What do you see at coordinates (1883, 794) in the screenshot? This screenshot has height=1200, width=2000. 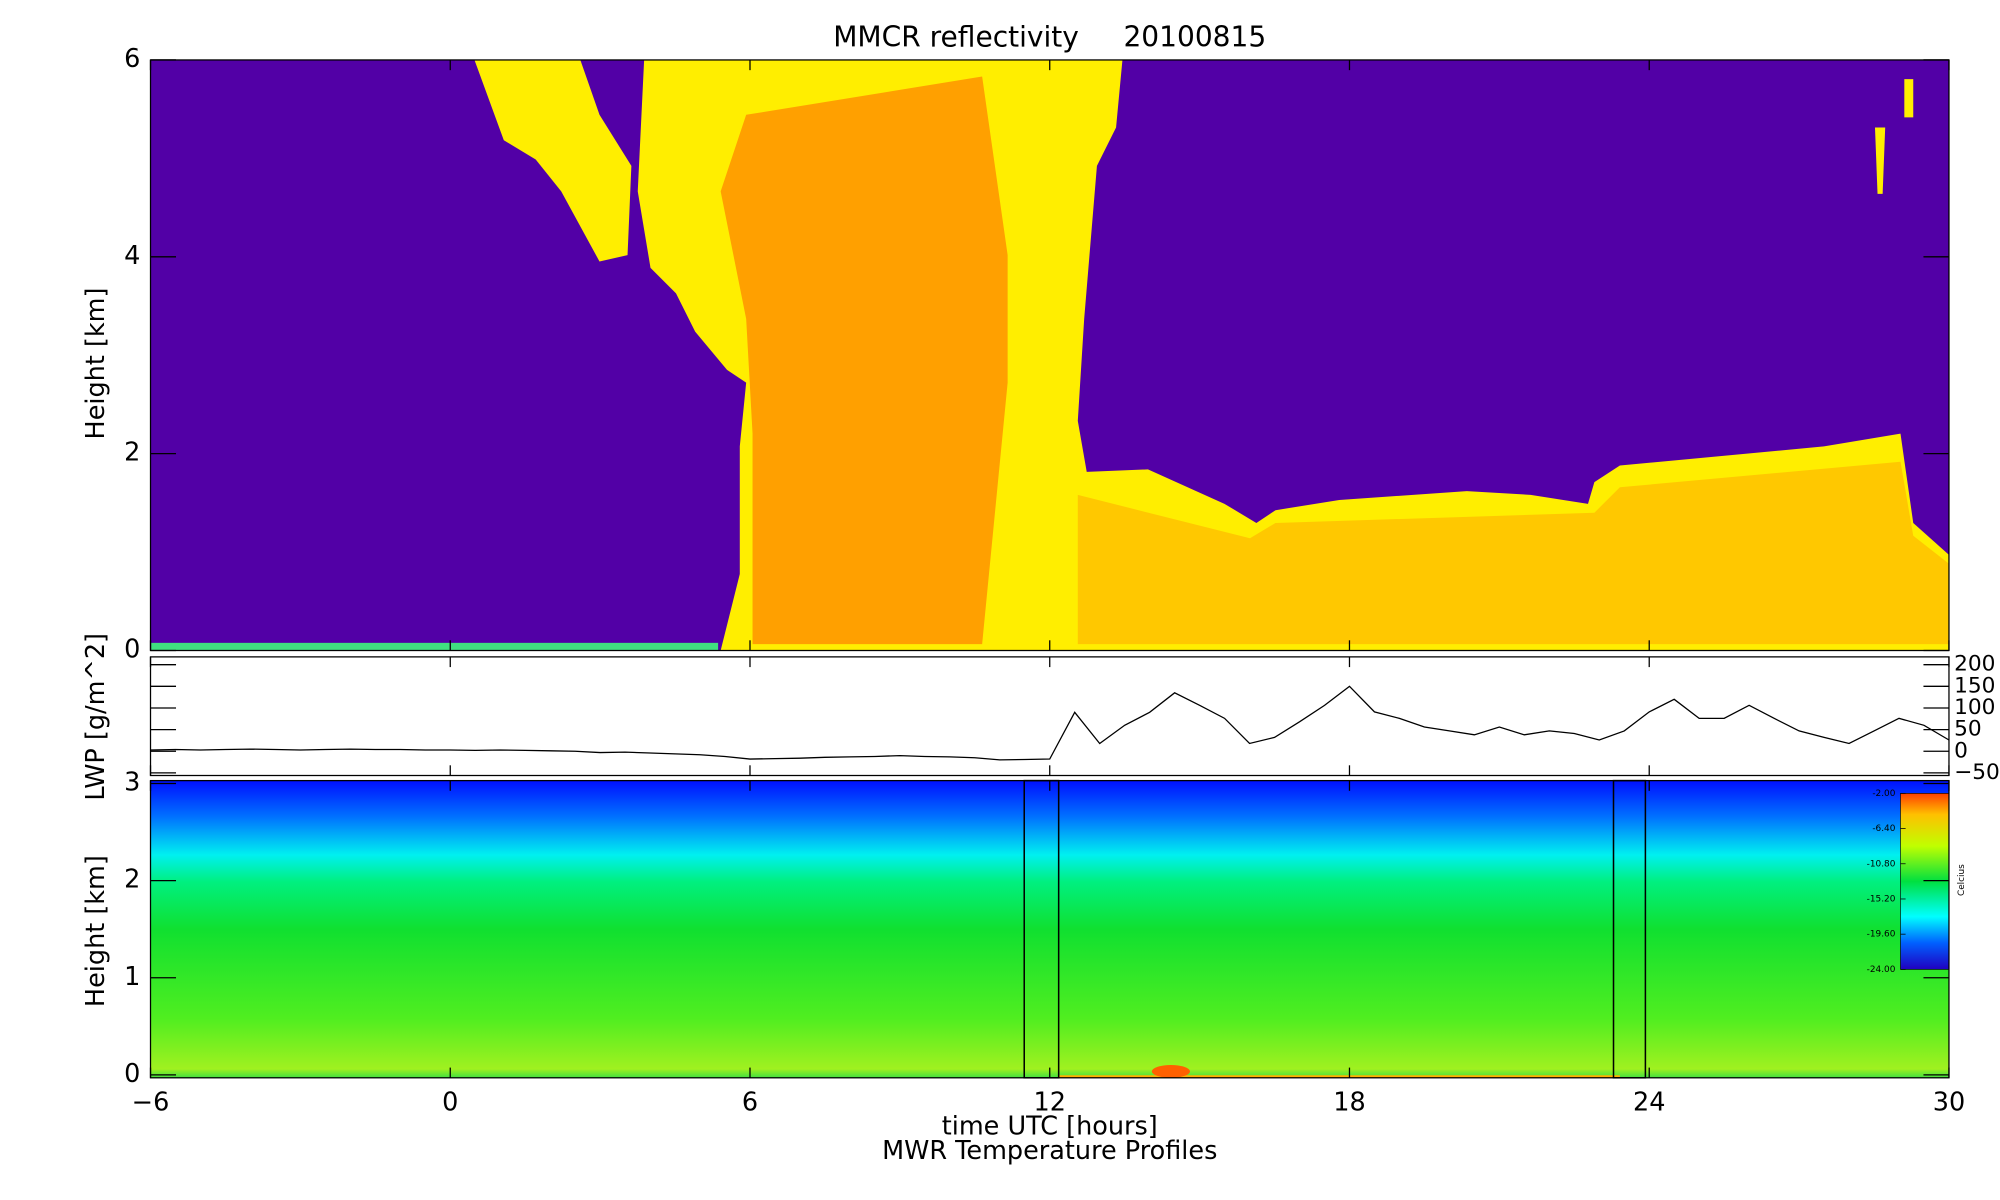 I see `colorbar-tick-label: -2.00` at bounding box center [1883, 794].